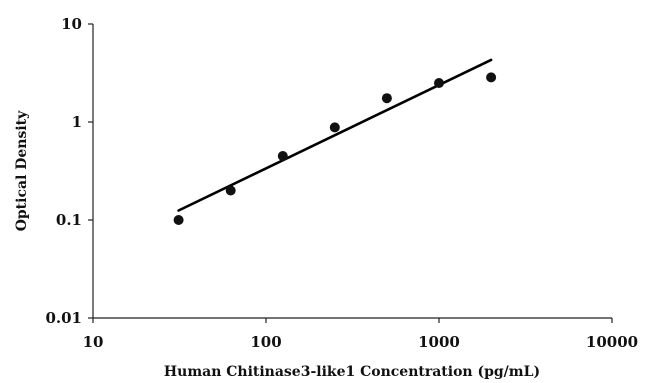  What do you see at coordinates (69, 220) in the screenshot?
I see `y-tick-label: 0.1` at bounding box center [69, 220].